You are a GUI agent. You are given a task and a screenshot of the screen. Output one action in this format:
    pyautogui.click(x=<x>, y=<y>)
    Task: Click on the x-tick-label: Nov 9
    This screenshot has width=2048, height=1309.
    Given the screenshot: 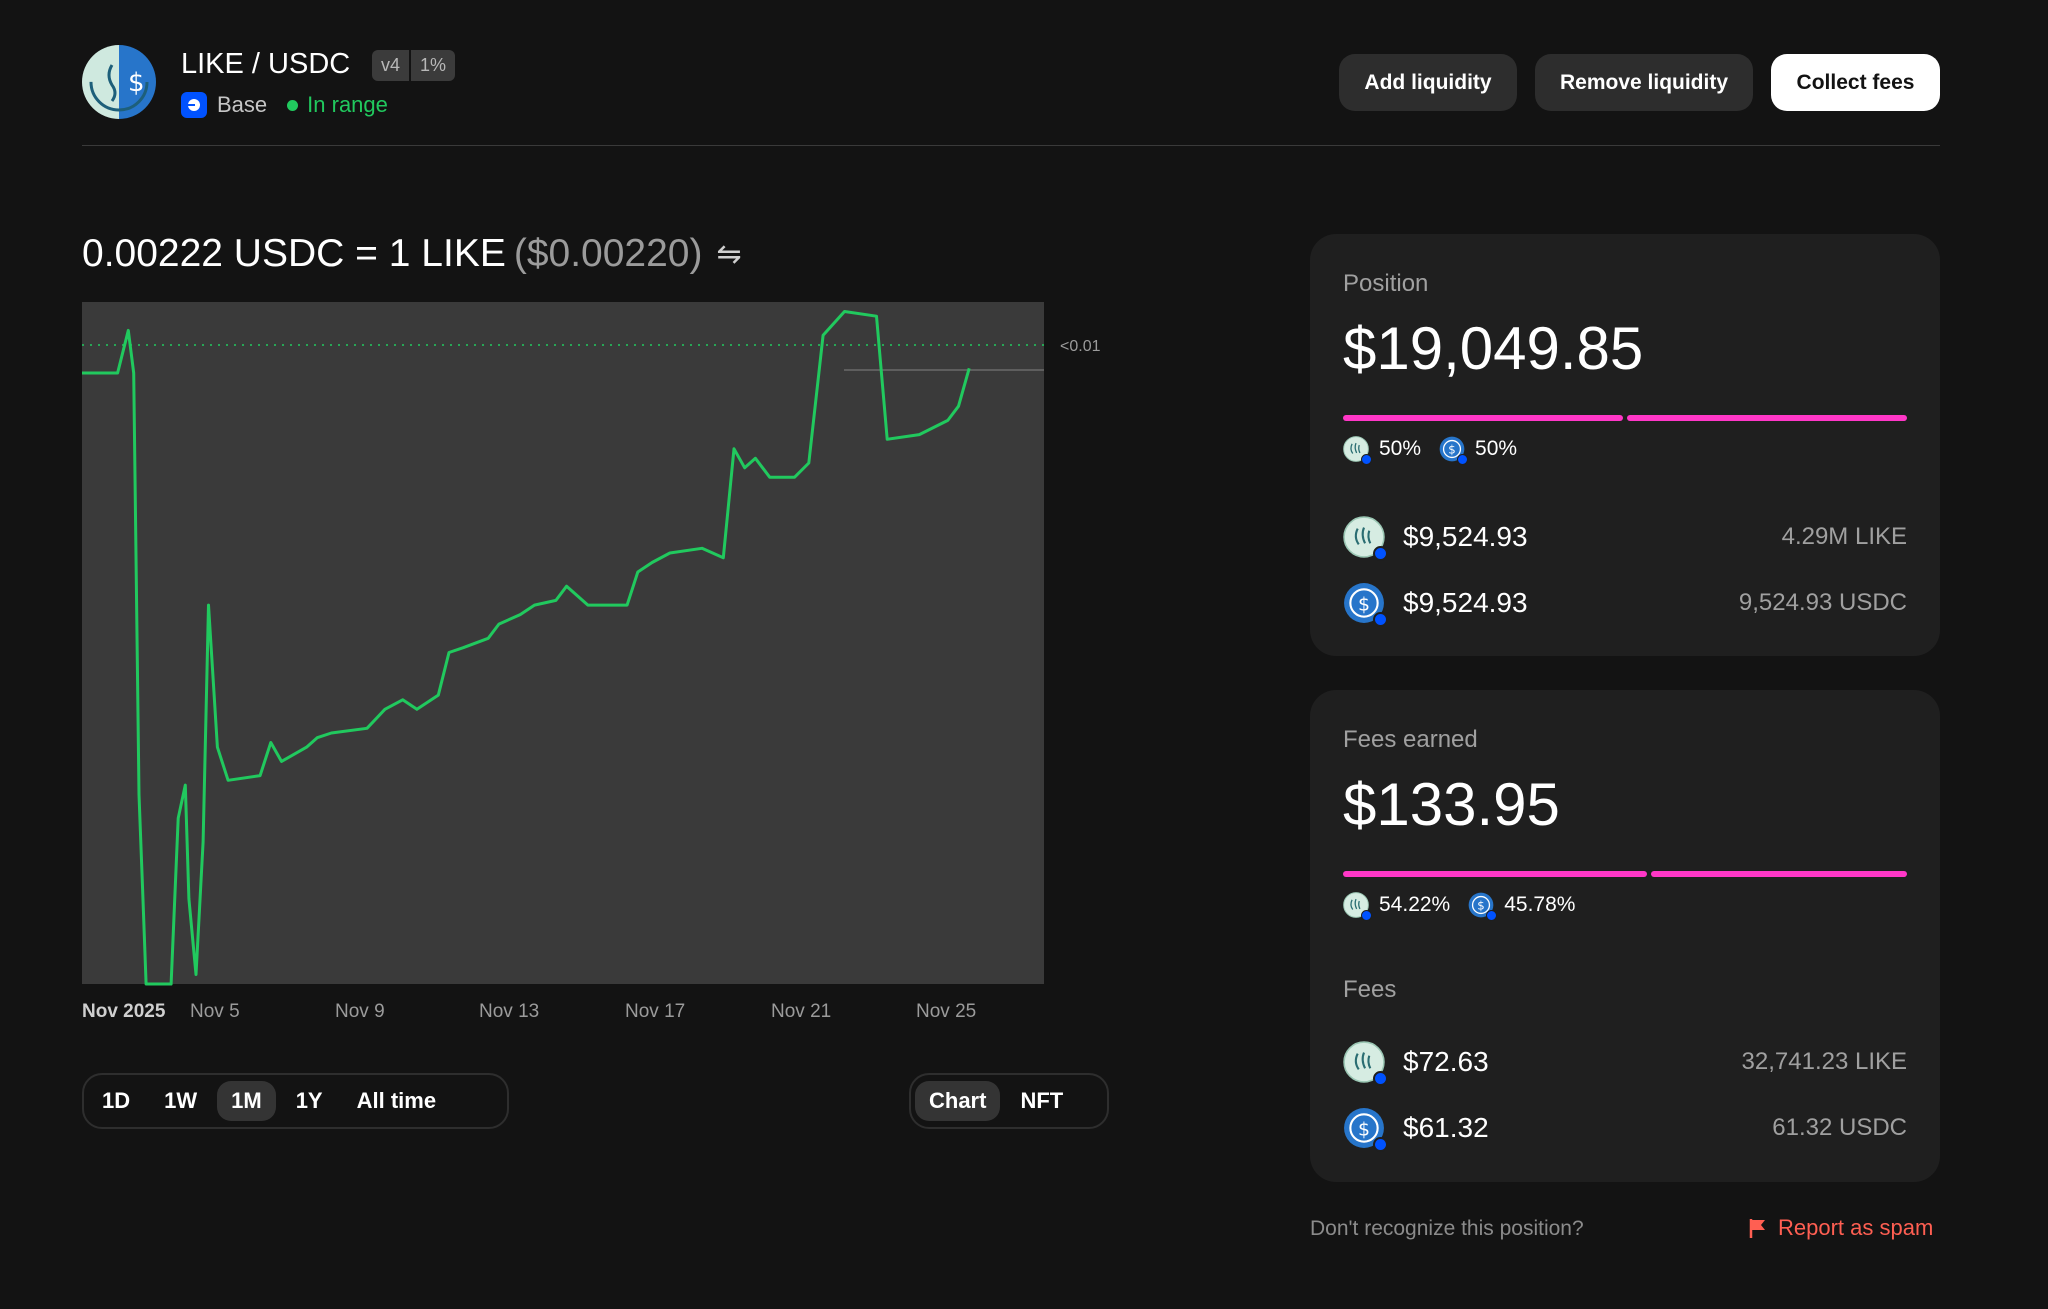 What is the action you would take?
    pyautogui.click(x=360, y=1011)
    